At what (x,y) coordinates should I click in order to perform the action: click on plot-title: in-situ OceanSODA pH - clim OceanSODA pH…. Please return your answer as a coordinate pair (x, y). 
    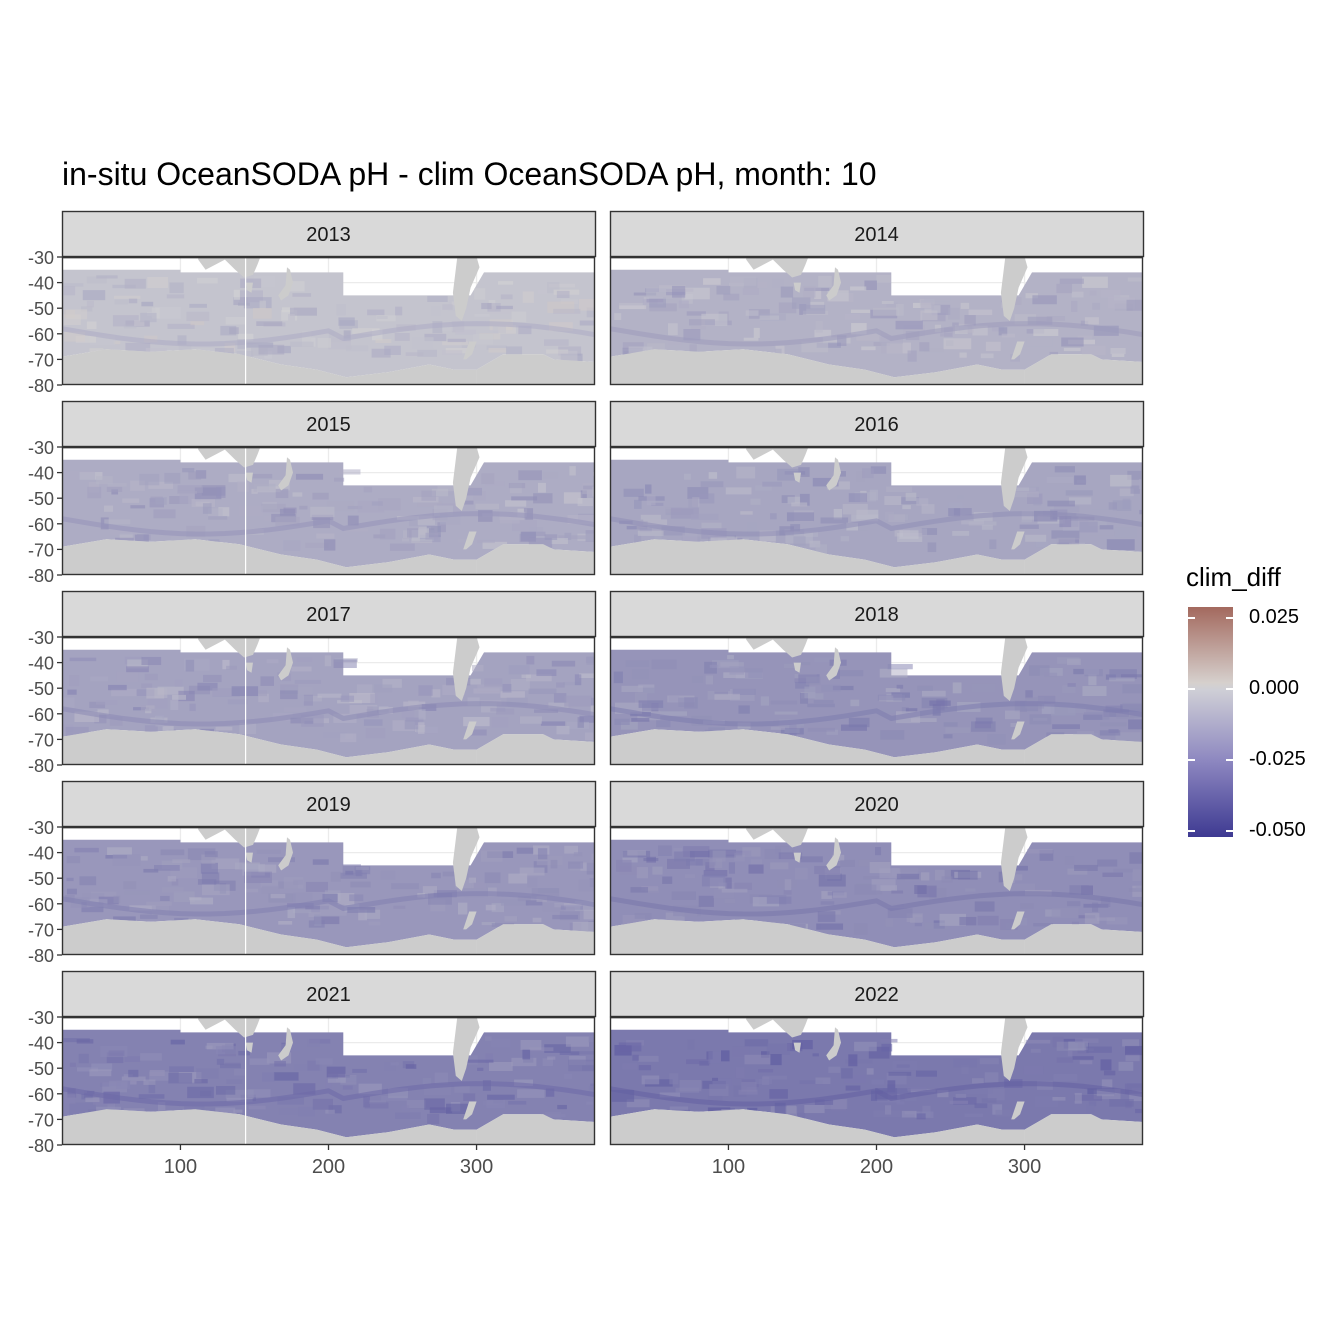
    Looking at the image, I should click on (469, 174).